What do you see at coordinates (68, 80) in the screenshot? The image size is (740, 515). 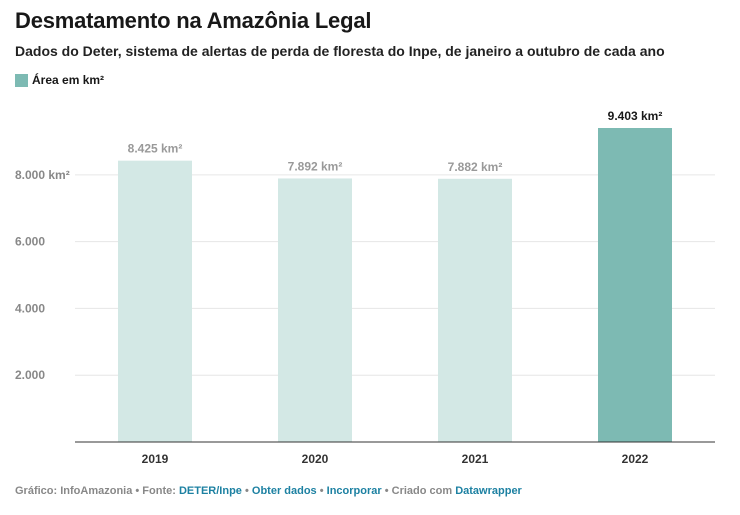 I see `legend-label: Área em km²` at bounding box center [68, 80].